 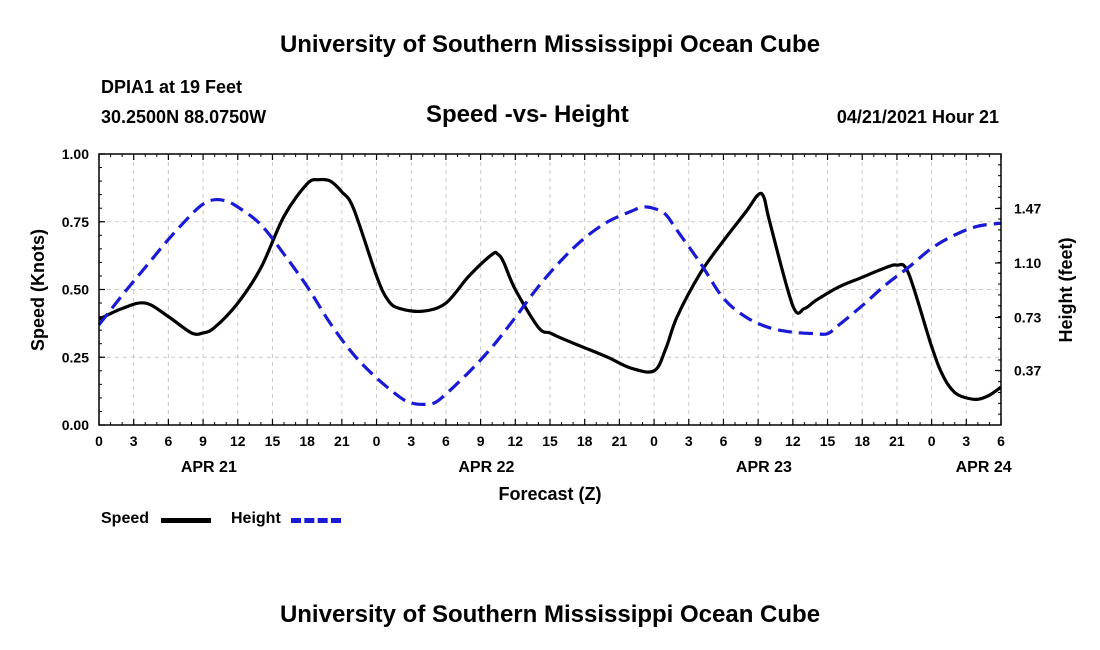 What do you see at coordinates (1066, 290) in the screenshot?
I see `y2-axis-label: Height (feet)` at bounding box center [1066, 290].